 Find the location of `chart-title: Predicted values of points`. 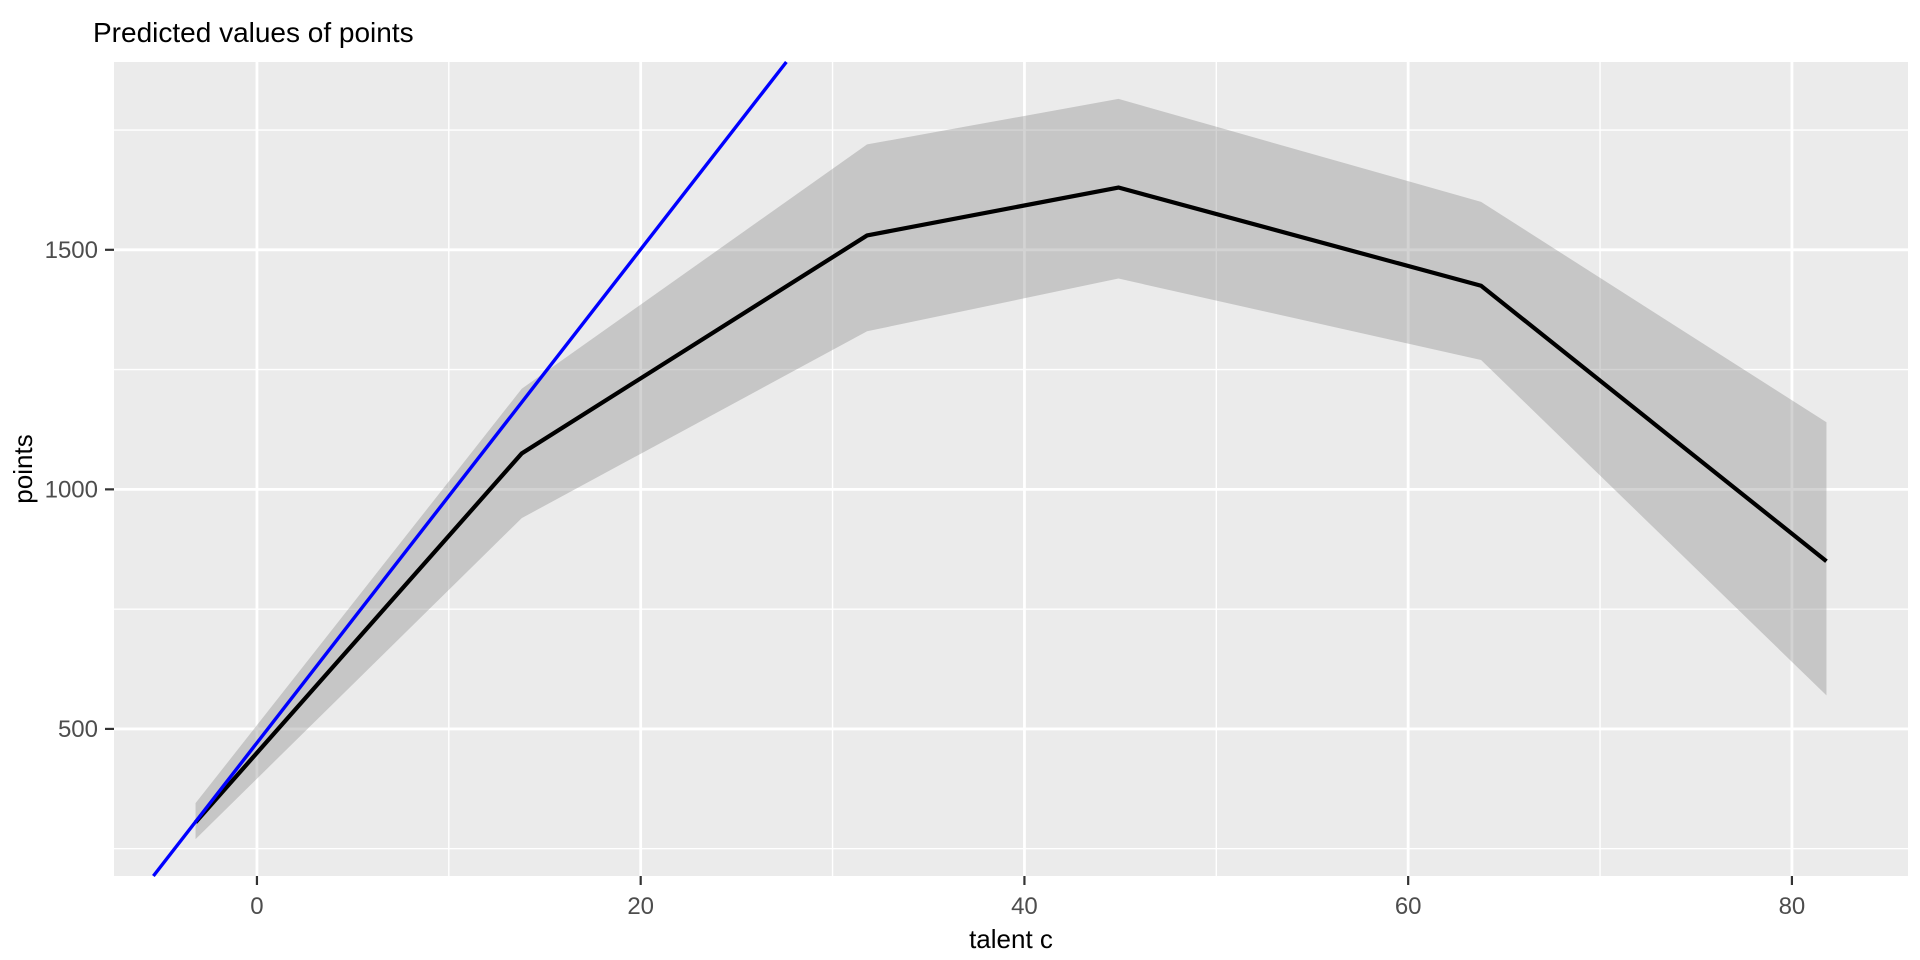

chart-title: Predicted values of points is located at coordinates (253, 32).